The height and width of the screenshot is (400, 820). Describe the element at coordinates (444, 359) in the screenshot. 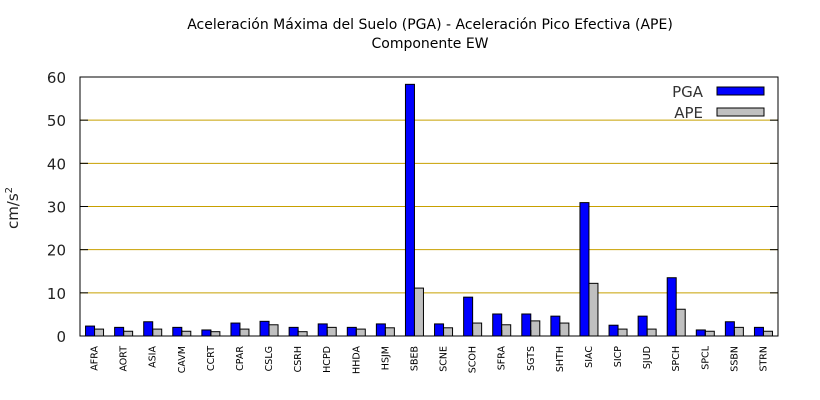

I see `x-tick-label: SCNE` at that location.